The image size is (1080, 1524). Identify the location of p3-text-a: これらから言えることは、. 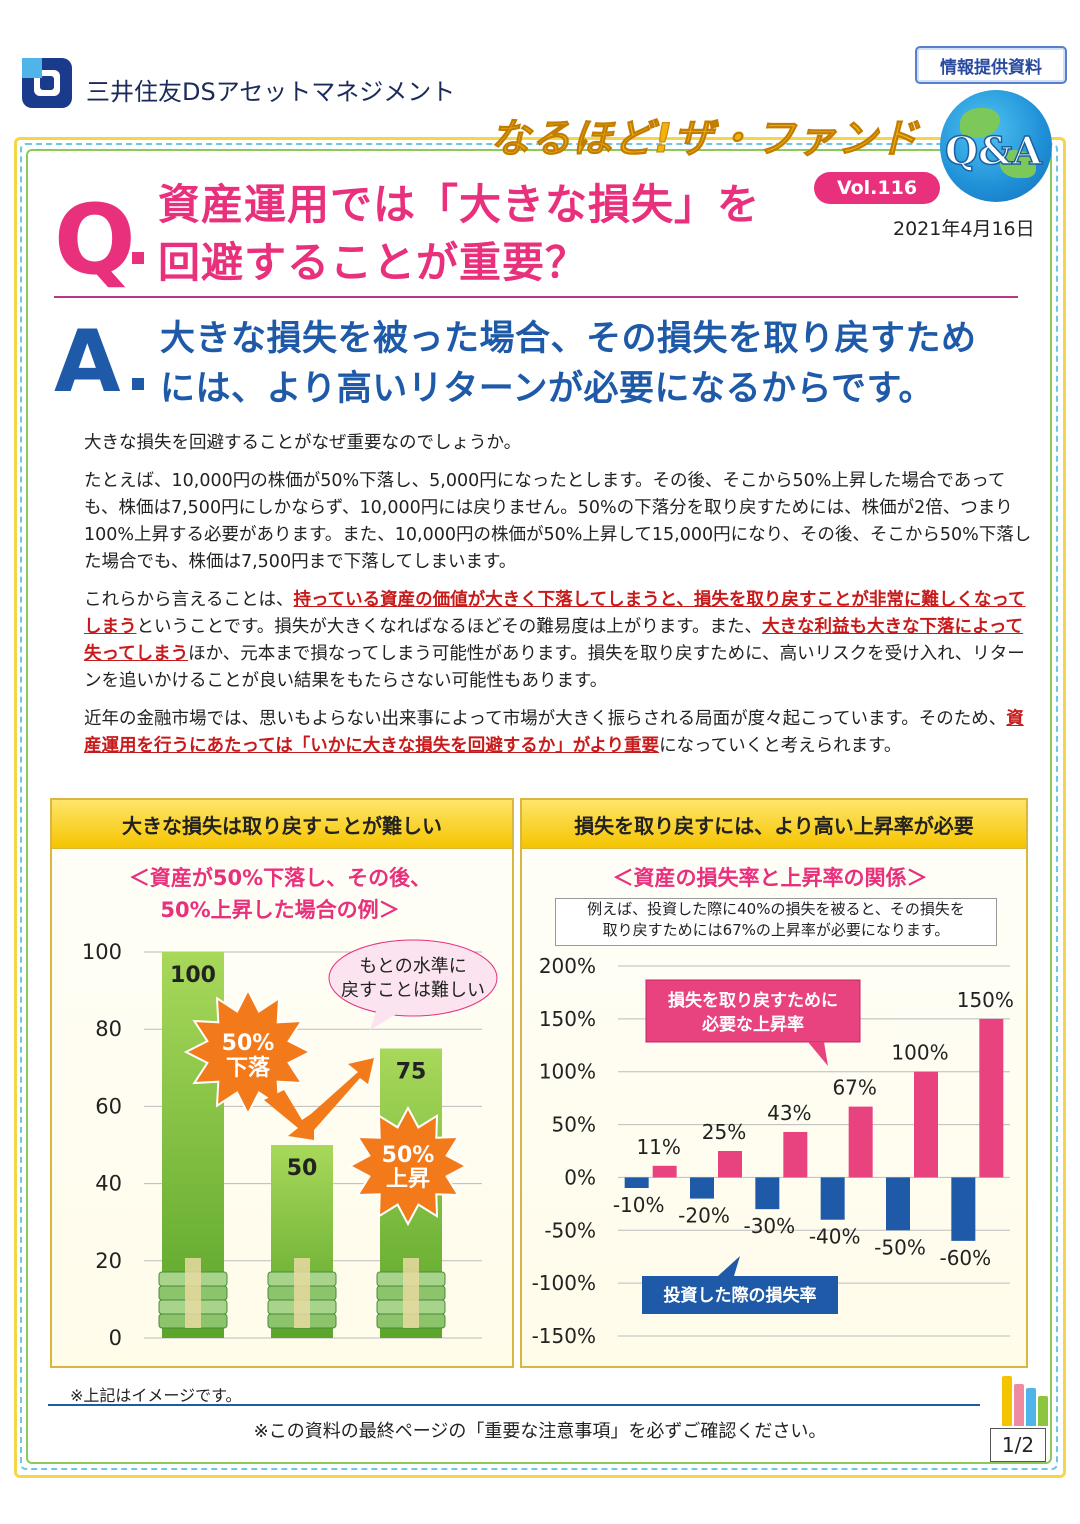
(189, 600).